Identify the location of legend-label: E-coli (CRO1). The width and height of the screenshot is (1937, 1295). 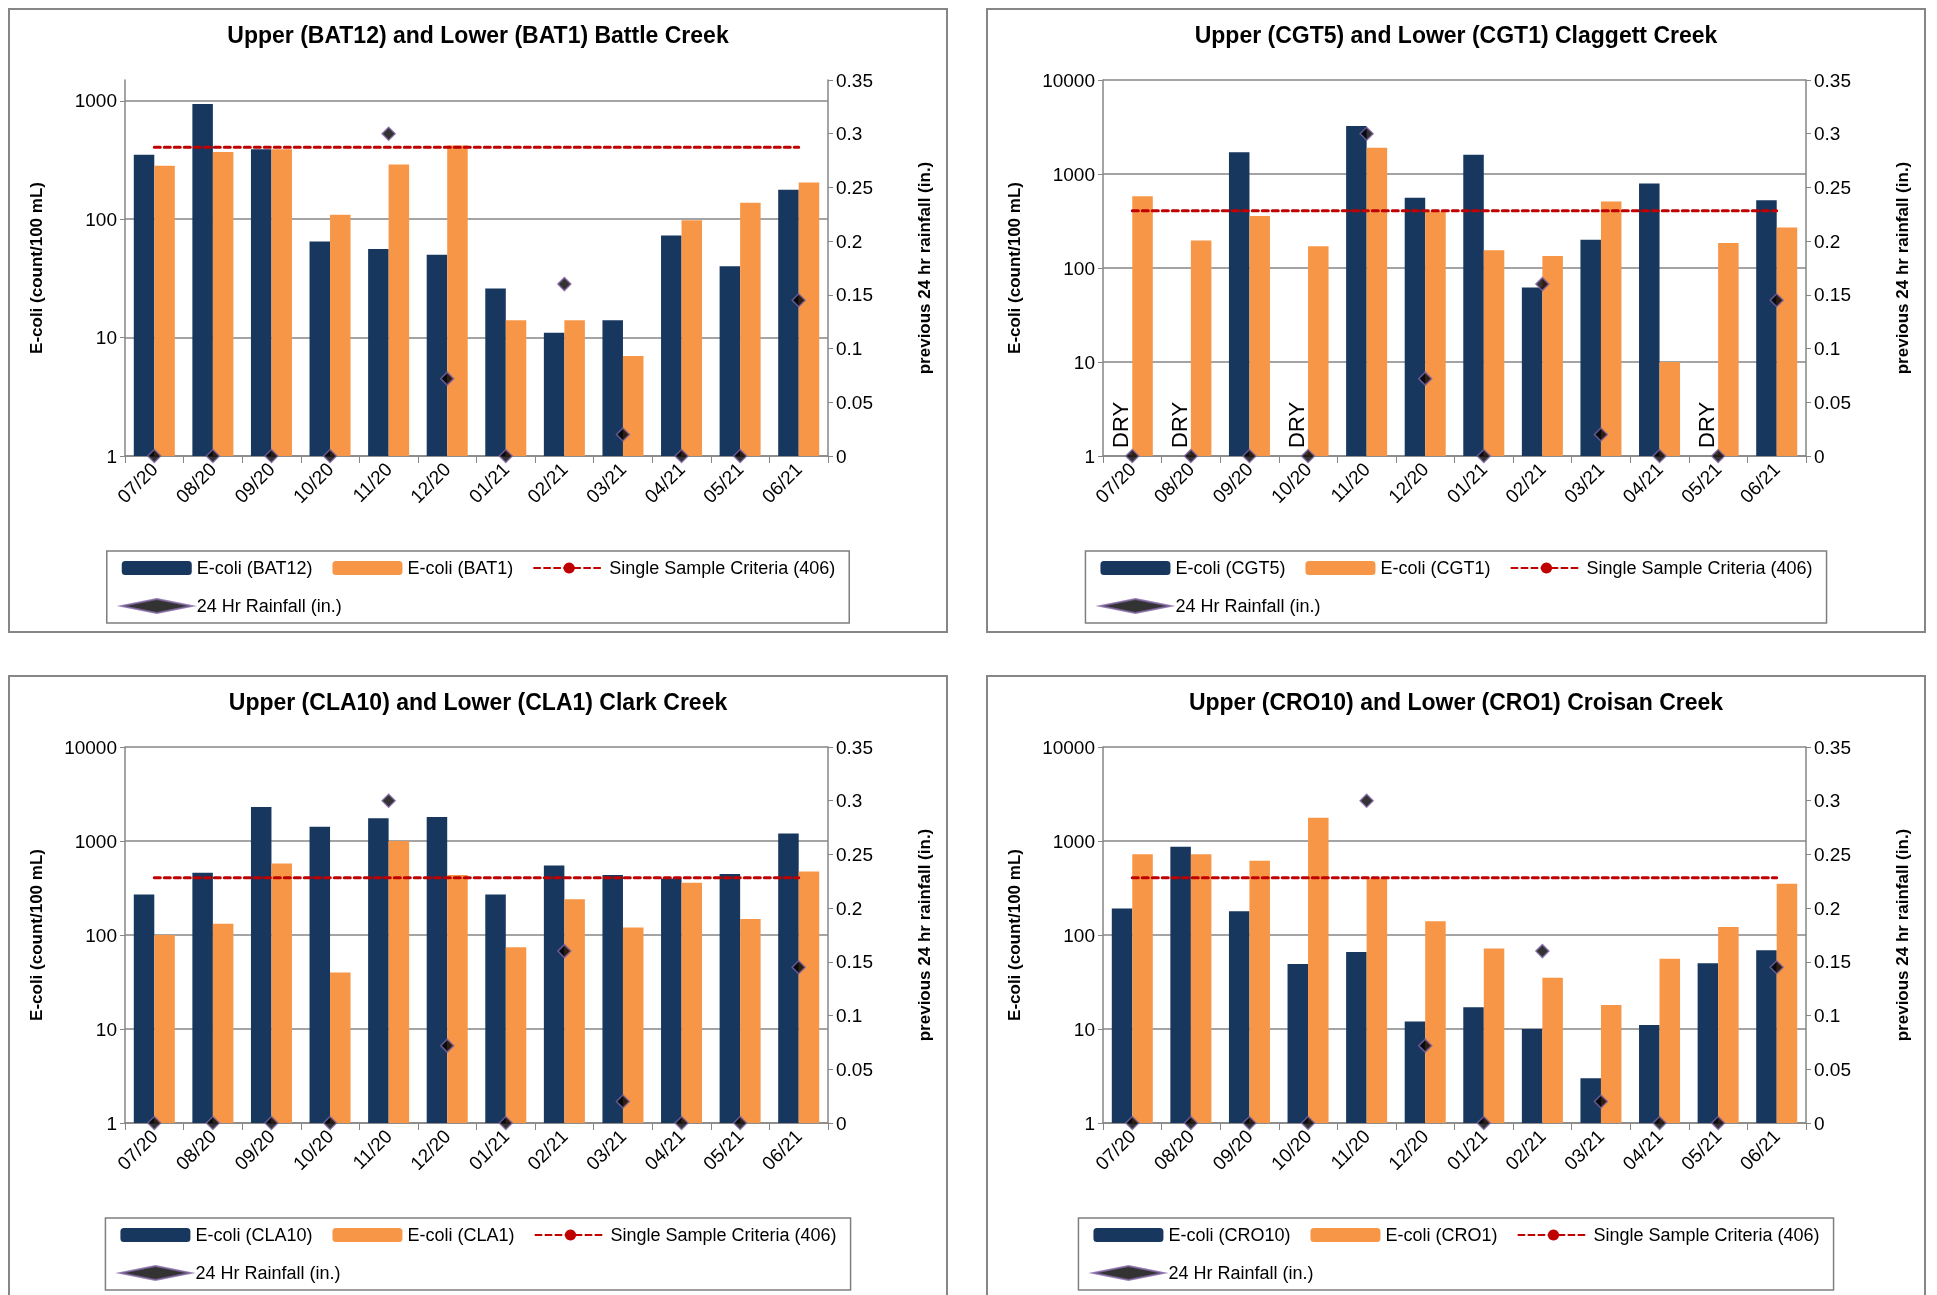
(1441, 1235).